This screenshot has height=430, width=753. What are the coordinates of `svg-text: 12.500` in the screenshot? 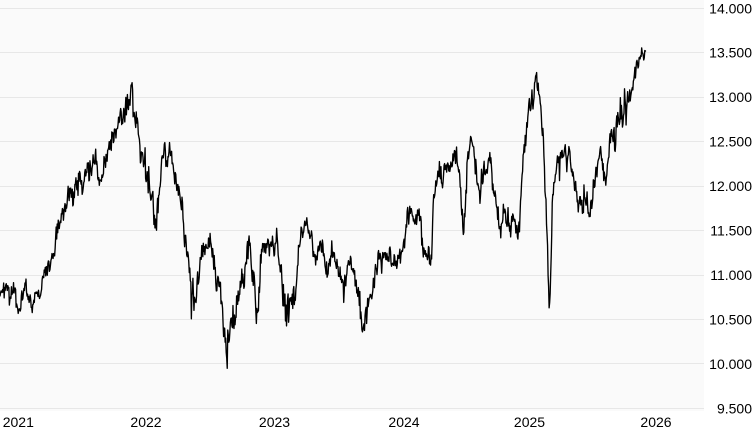 It's located at (730, 142).